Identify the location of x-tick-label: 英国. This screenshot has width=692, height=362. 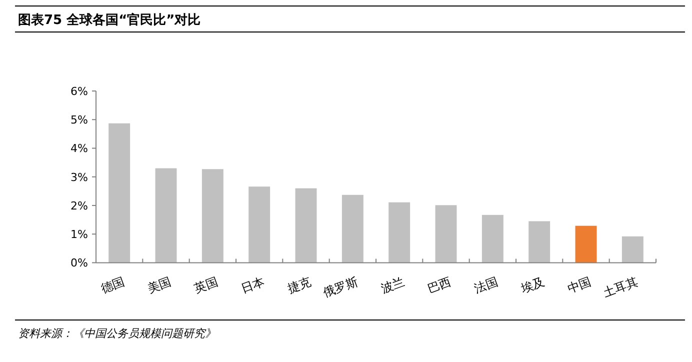
(206, 285).